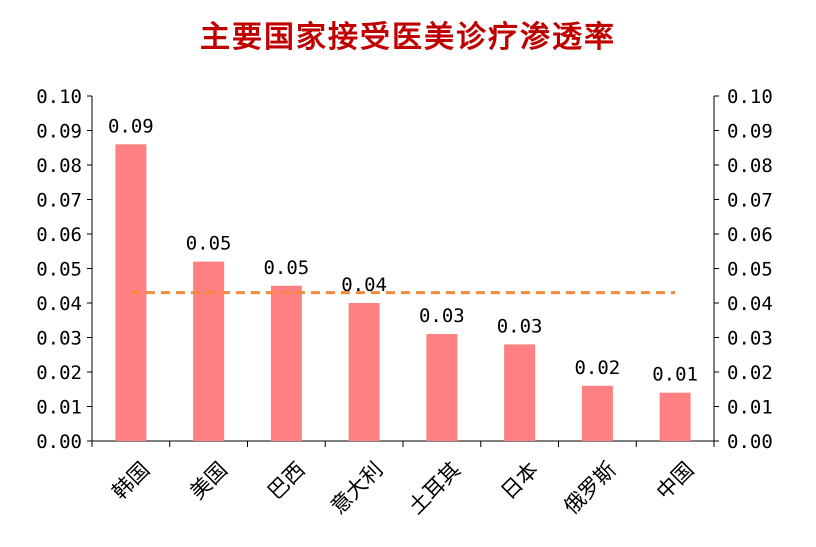  What do you see at coordinates (750, 442) in the screenshot?
I see `y-tick-label-right: 0.00` at bounding box center [750, 442].